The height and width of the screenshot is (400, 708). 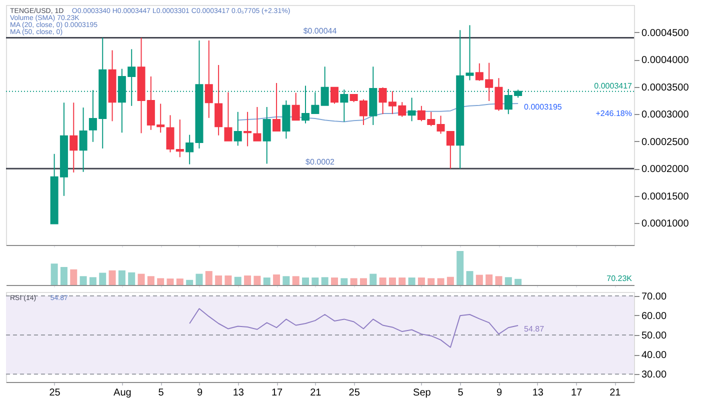 What do you see at coordinates (422, 393) in the screenshot?
I see `x-tick-label: Sep` at bounding box center [422, 393].